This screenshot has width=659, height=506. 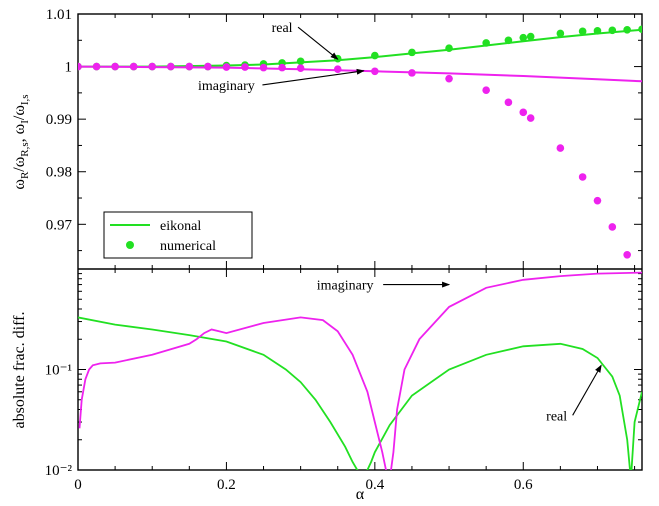 What do you see at coordinates (282, 28) in the screenshot?
I see `annotation-top-real: real` at bounding box center [282, 28].